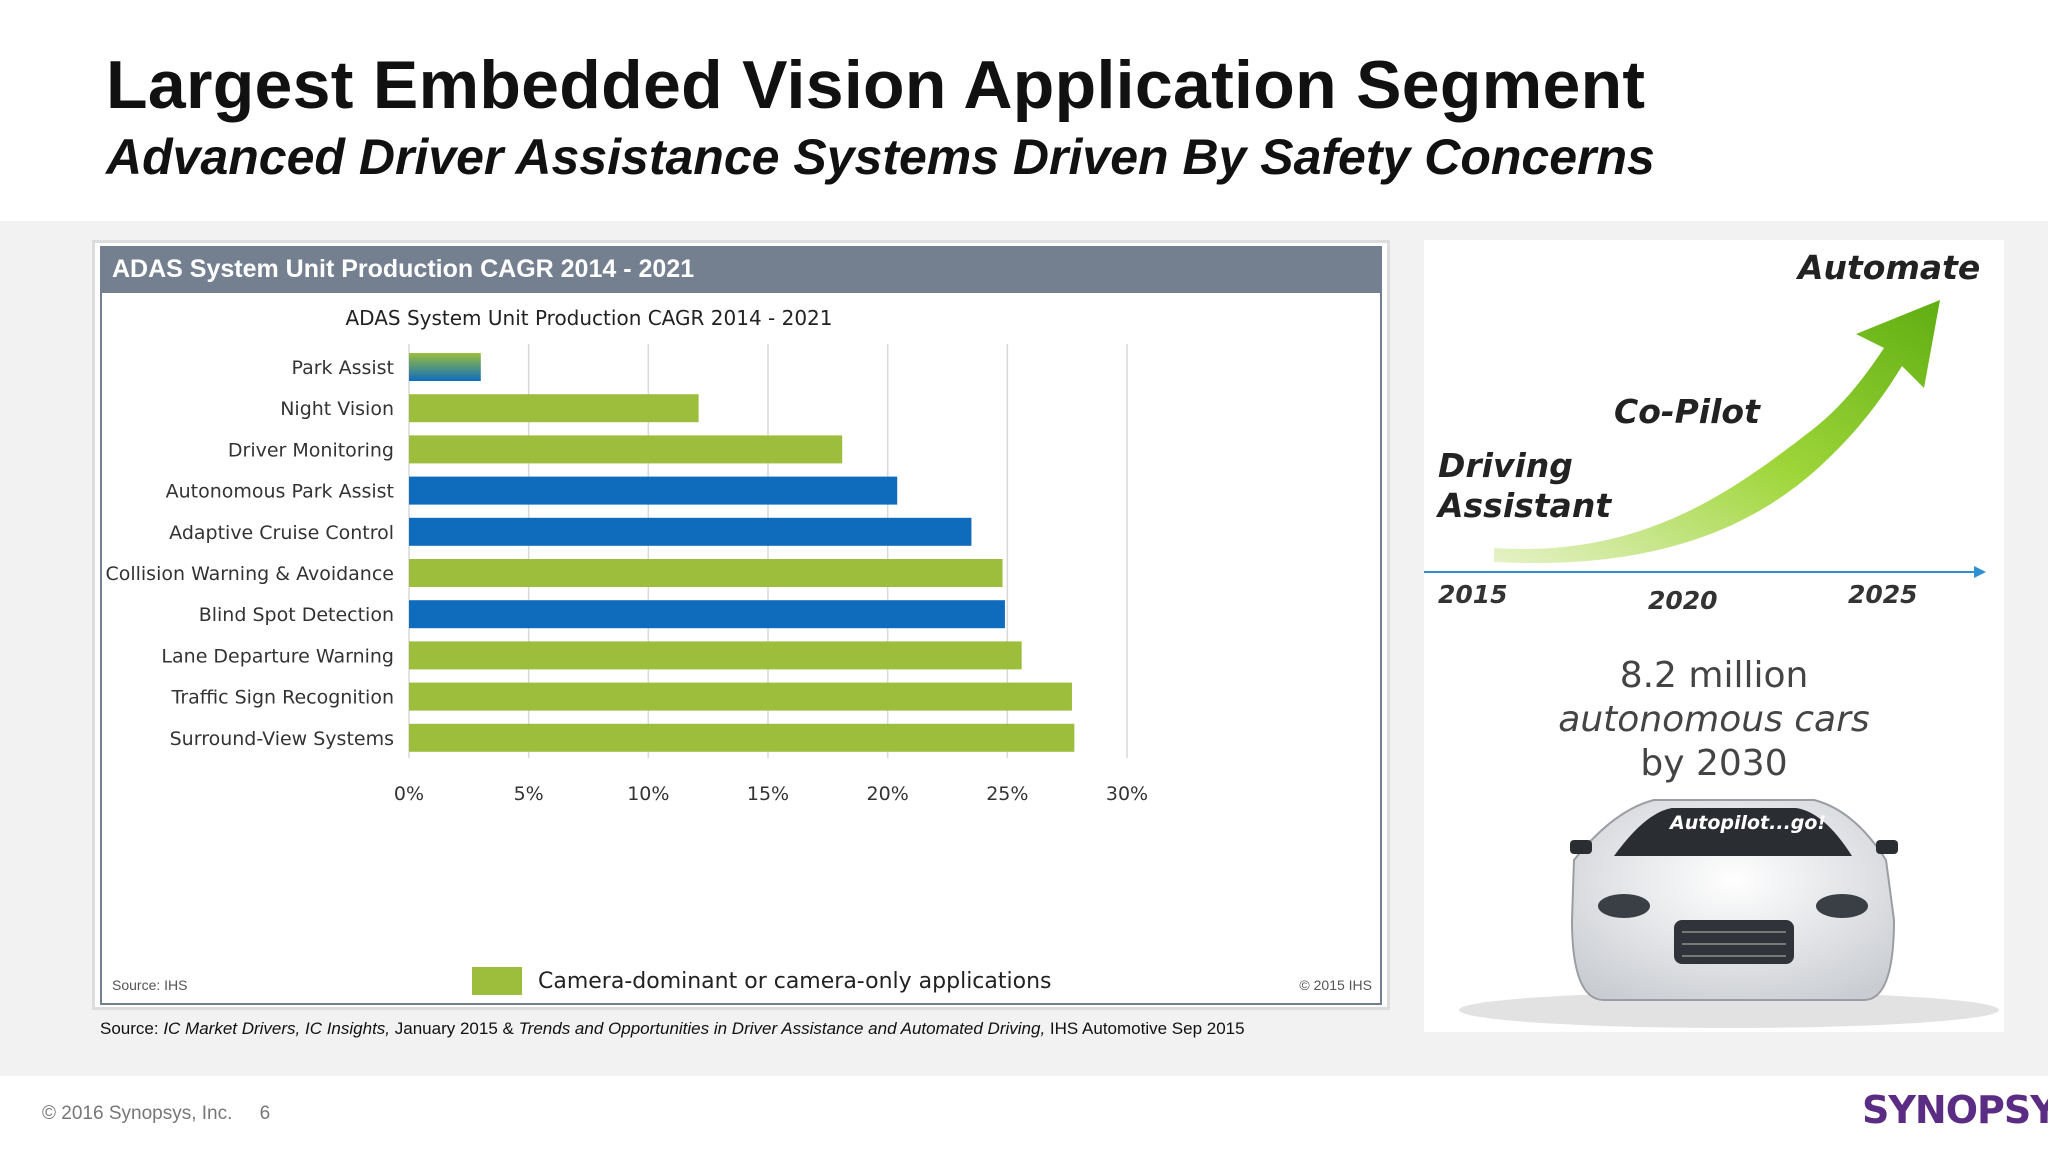 This screenshot has height=1152, width=2048. What do you see at coordinates (265, 1113) in the screenshot?
I see `page-number: 6` at bounding box center [265, 1113].